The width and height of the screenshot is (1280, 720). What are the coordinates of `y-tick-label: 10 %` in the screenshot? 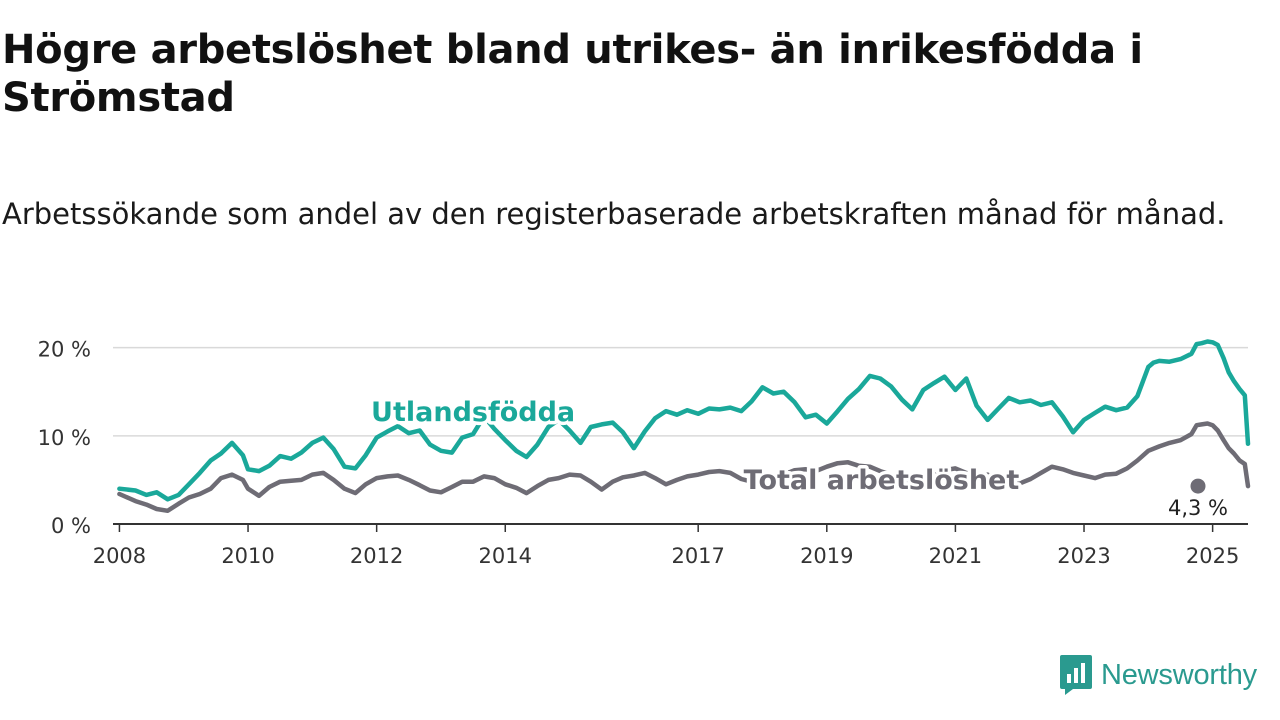 It's located at (64, 438).